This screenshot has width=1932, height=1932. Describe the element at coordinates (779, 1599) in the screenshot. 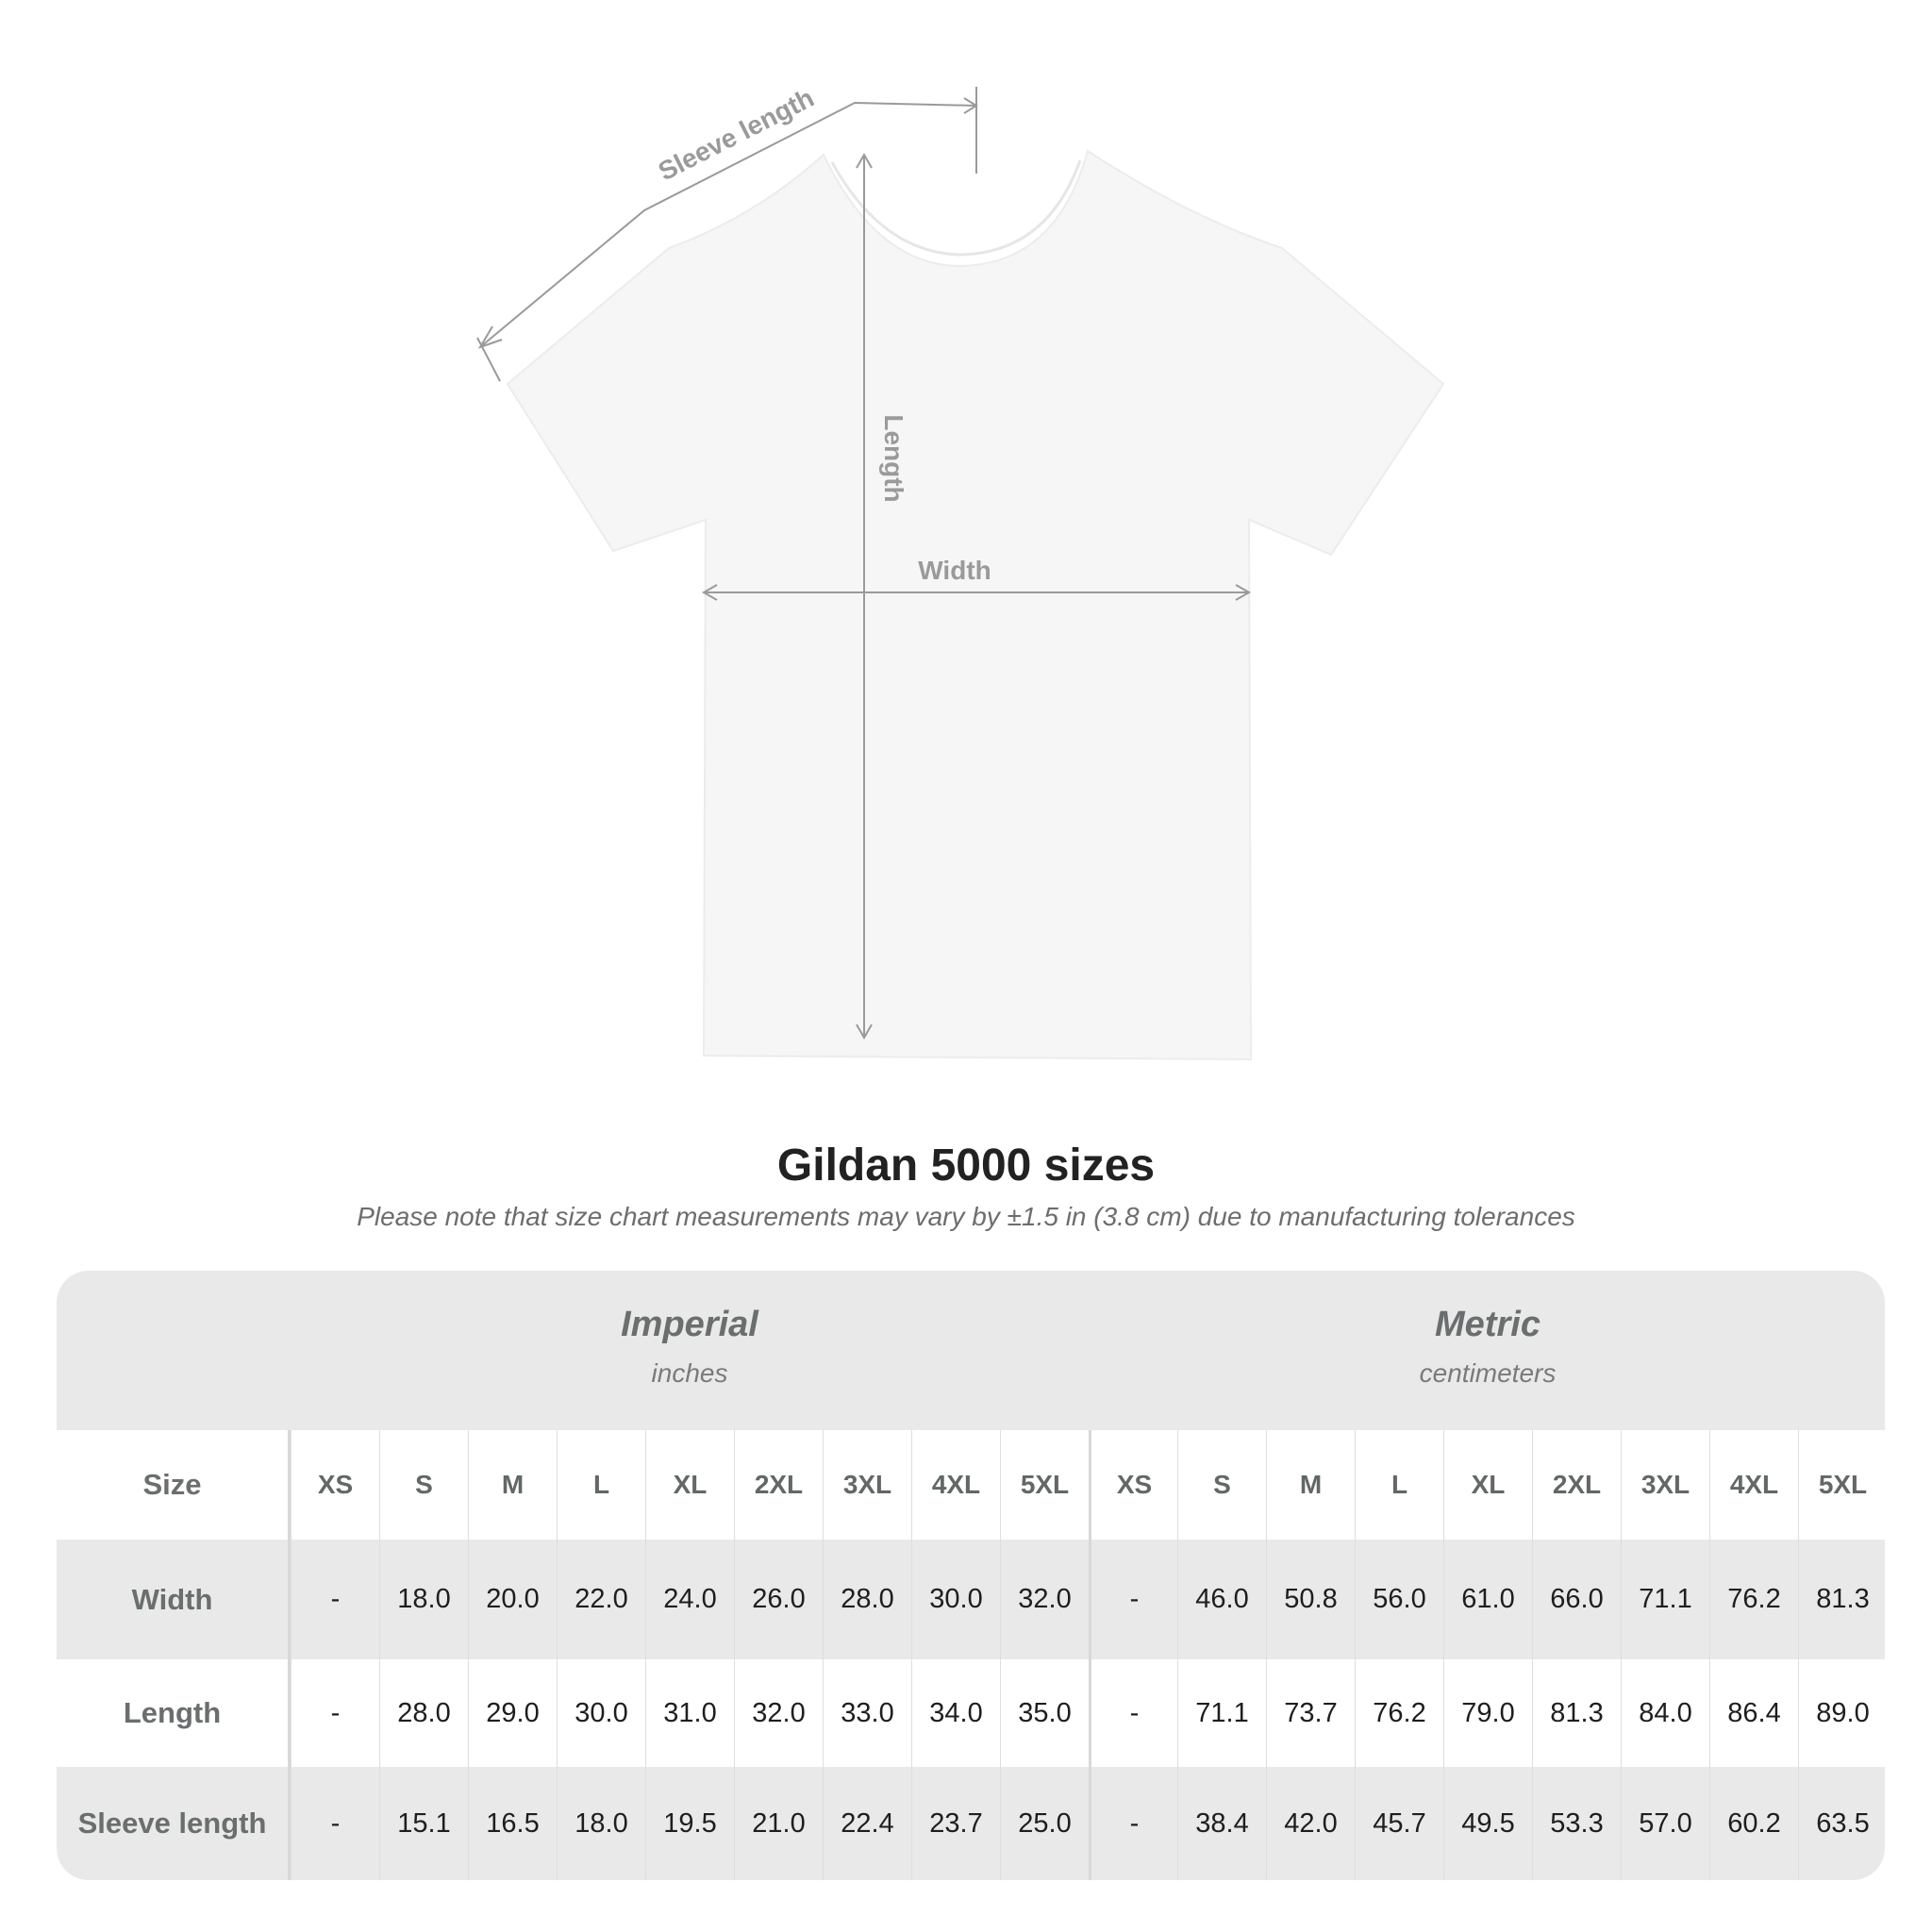

I see `table-cell: 26.0` at that location.